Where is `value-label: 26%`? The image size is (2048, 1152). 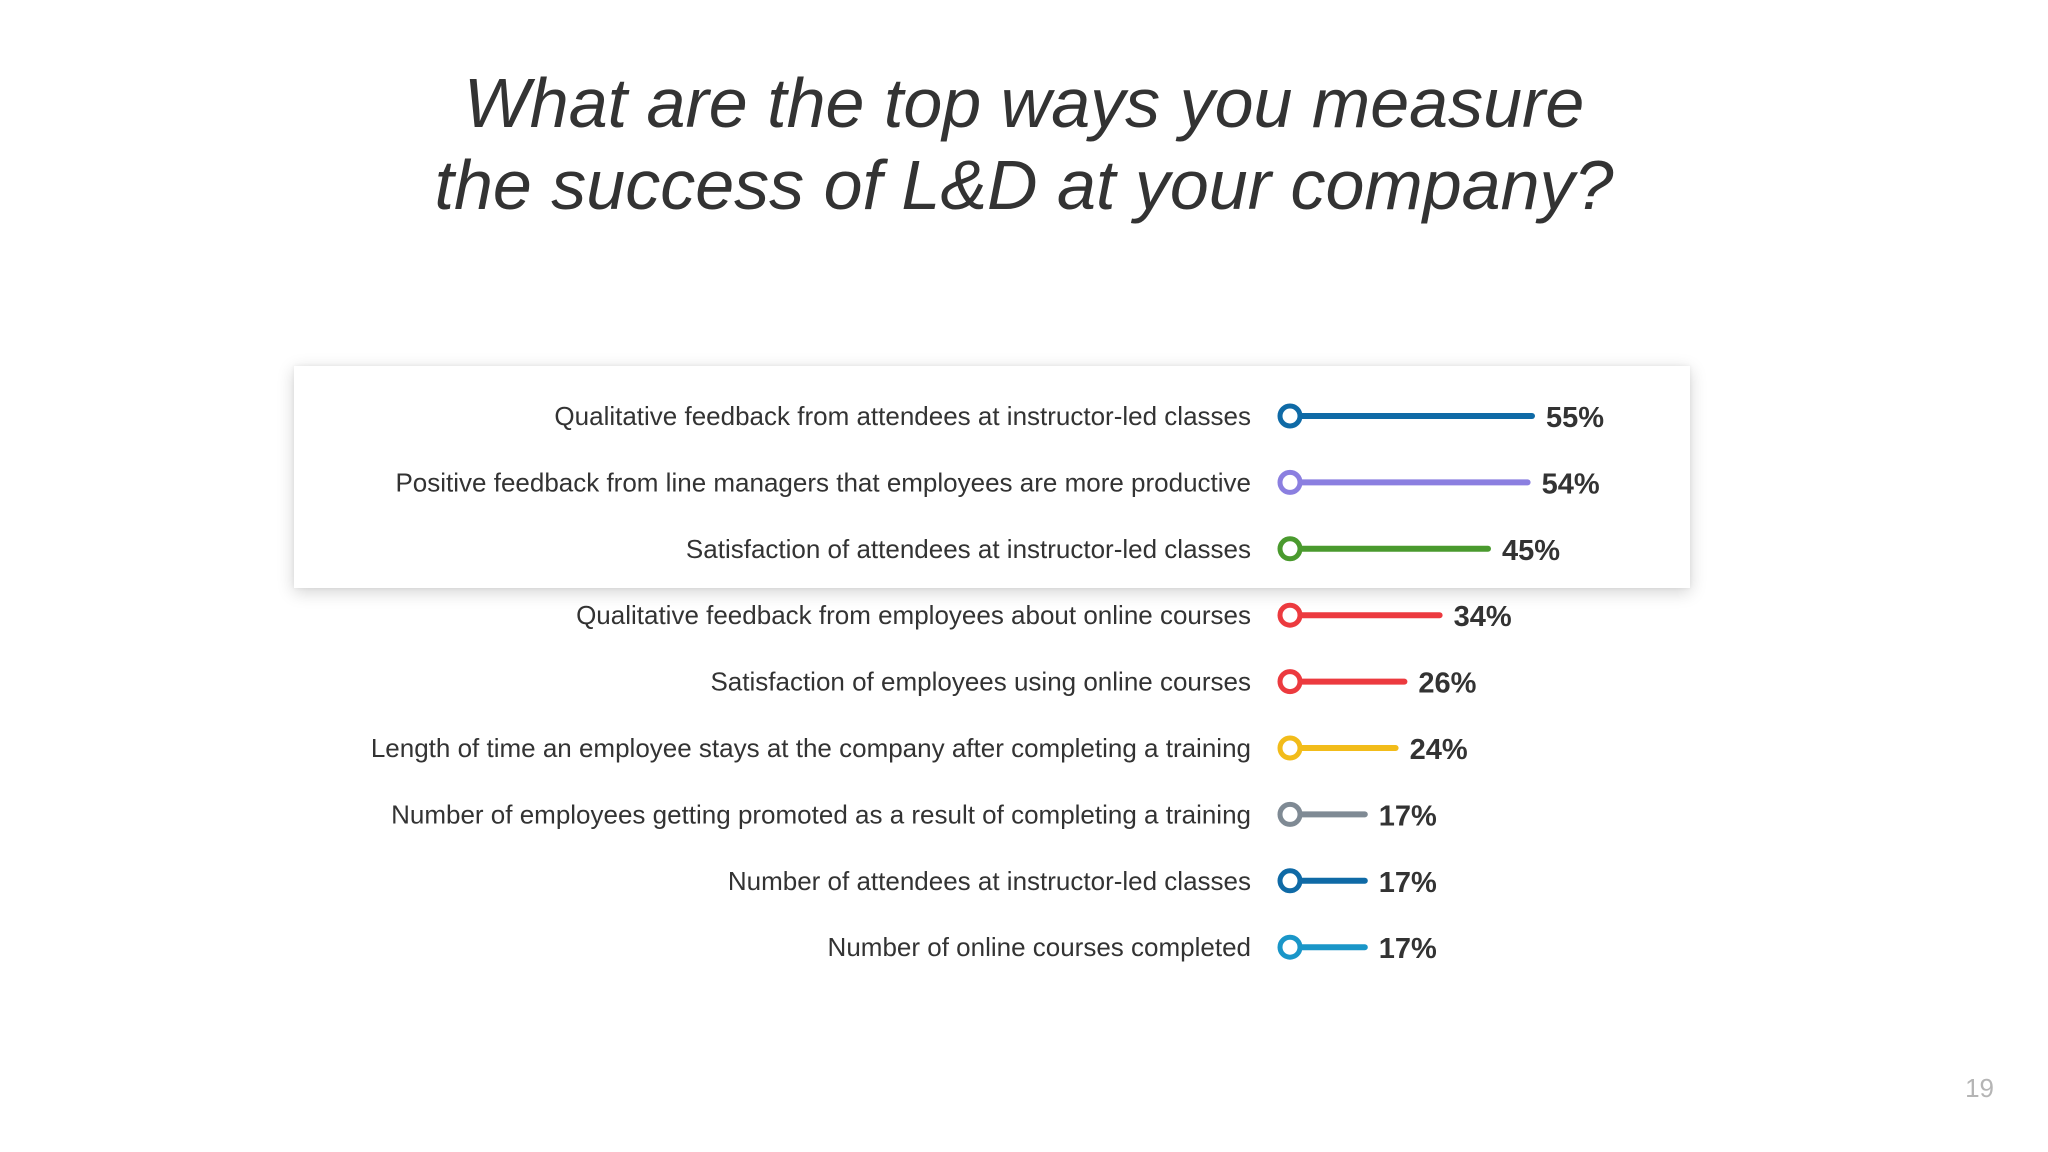
value-label: 26% is located at coordinates (1447, 684).